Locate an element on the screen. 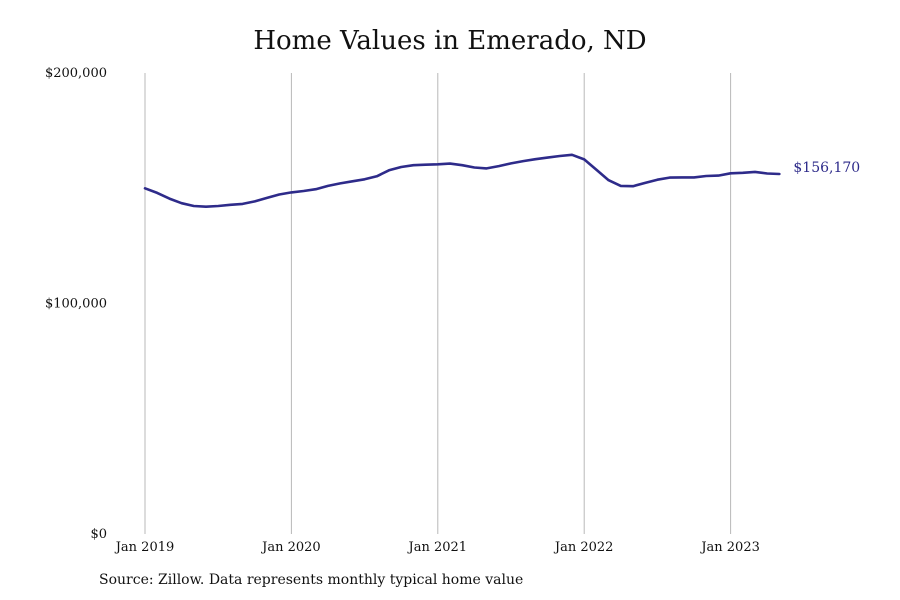 This screenshot has width=900, height=600. x-tick-label: Jan 2022 is located at coordinates (583, 547).